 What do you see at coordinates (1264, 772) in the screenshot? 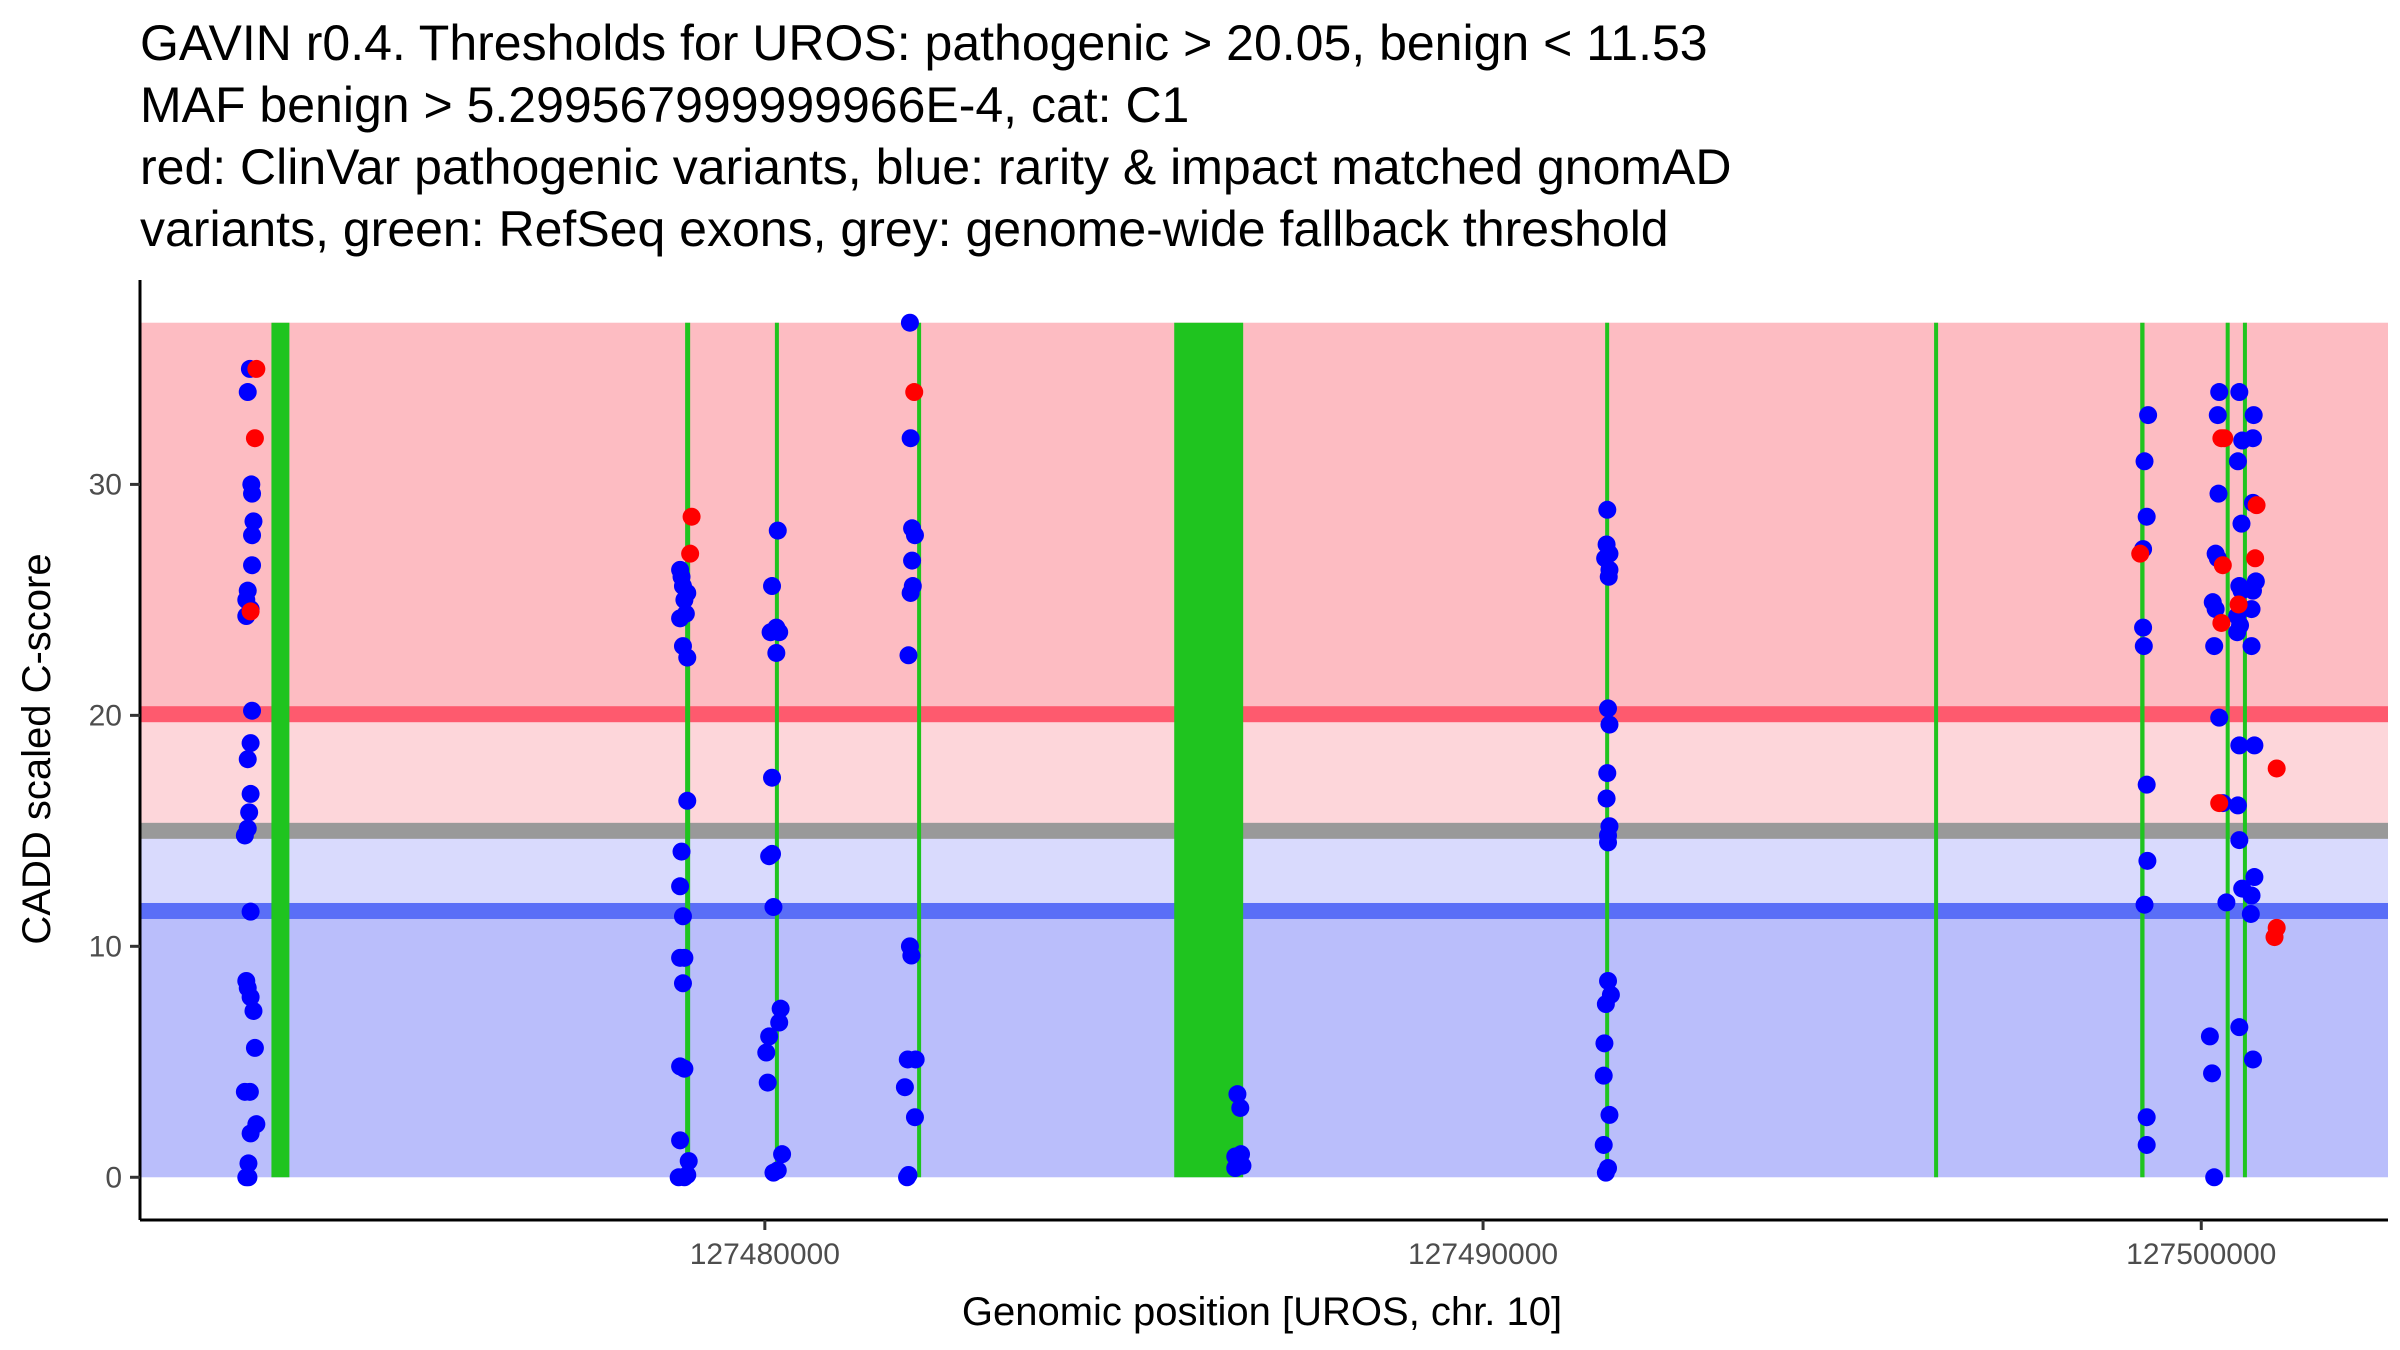
I see `region-above-fallback` at bounding box center [1264, 772].